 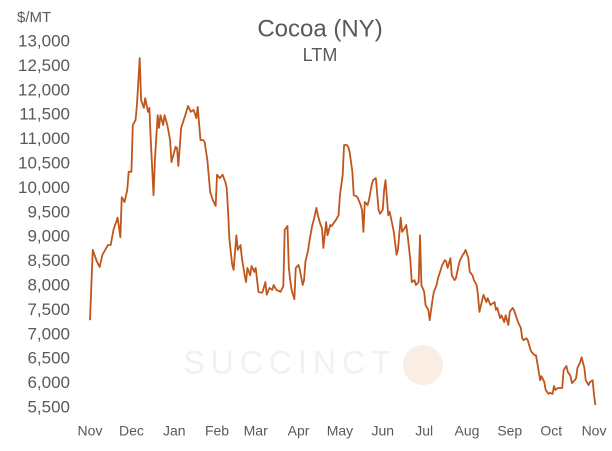 What do you see at coordinates (48, 358) in the screenshot?
I see `y-tick-label: 6,500` at bounding box center [48, 358].